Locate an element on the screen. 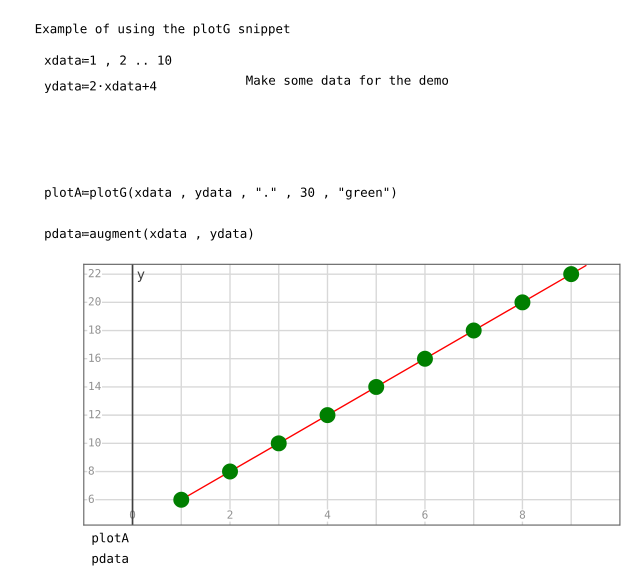 The width and height of the screenshot is (630, 572). text: xdata≔1 , 2 .. 10 is located at coordinates (108, 60).